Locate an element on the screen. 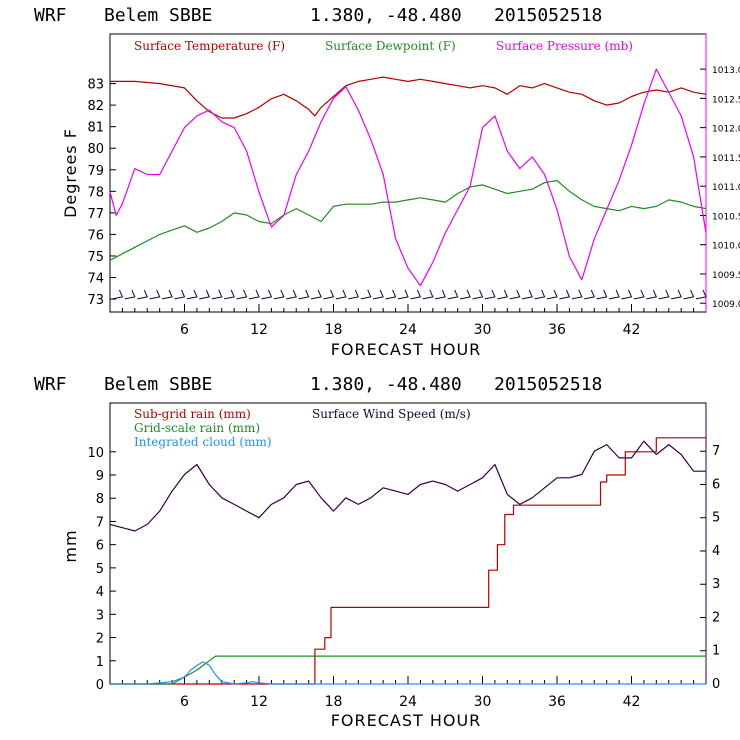 Image resolution: width=740 pixels, height=740 pixels. y2-tick-label: 3 is located at coordinates (716, 584).